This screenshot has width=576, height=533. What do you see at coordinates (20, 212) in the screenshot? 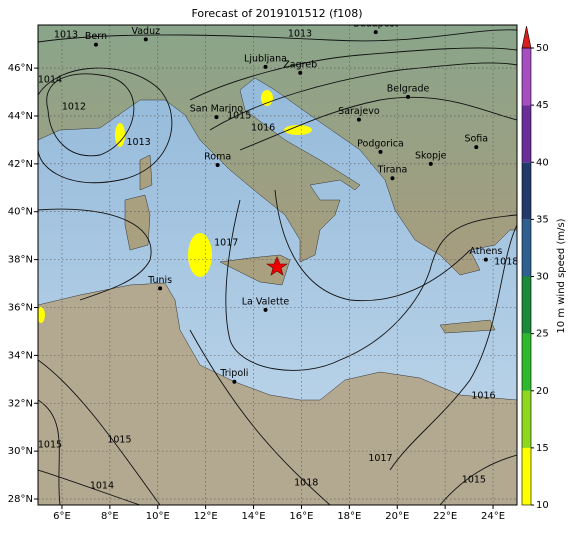
I see `y-tick-label: 40°N` at bounding box center [20, 212].